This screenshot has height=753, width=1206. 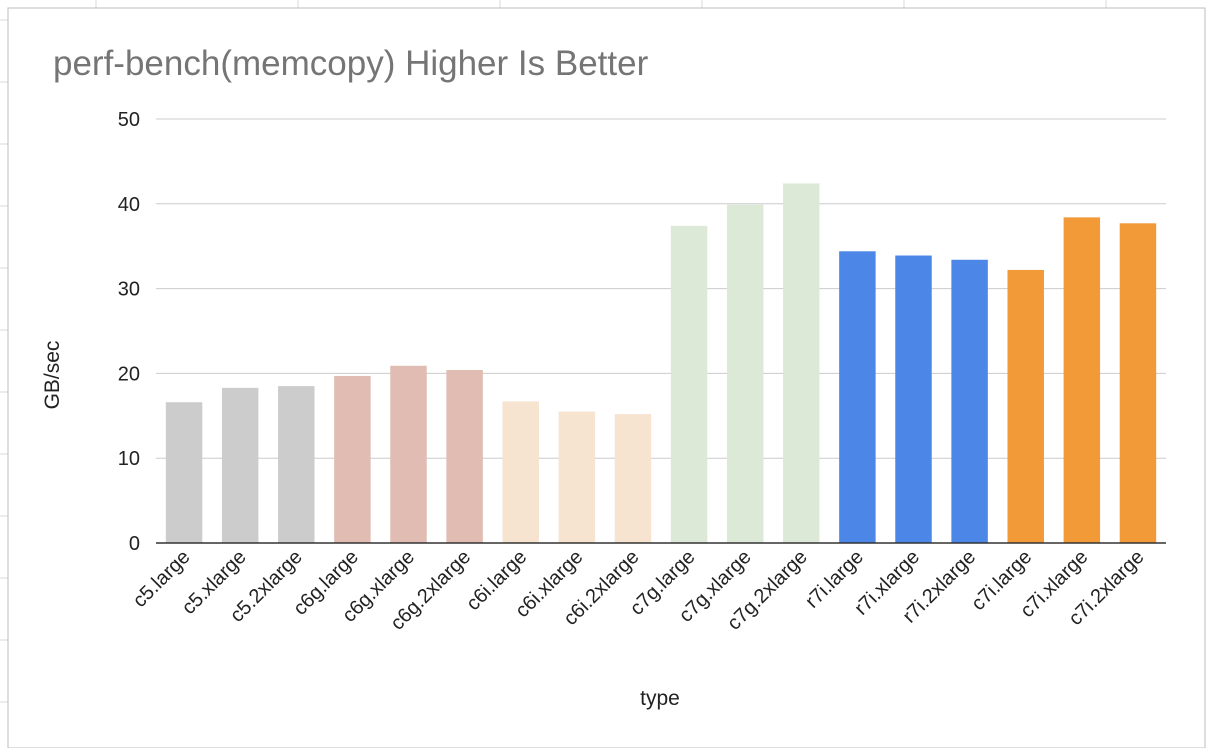 What do you see at coordinates (134, 544) in the screenshot?
I see `y-tick-label: 0` at bounding box center [134, 544].